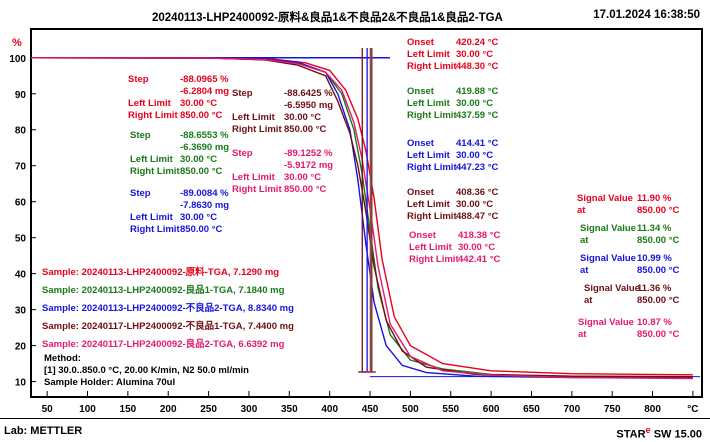 The width and height of the screenshot is (710, 442). What do you see at coordinates (355, 430) in the screenshot?
I see `footer-bar: Lab: METTLER STARe SW 15.00` at bounding box center [355, 430].